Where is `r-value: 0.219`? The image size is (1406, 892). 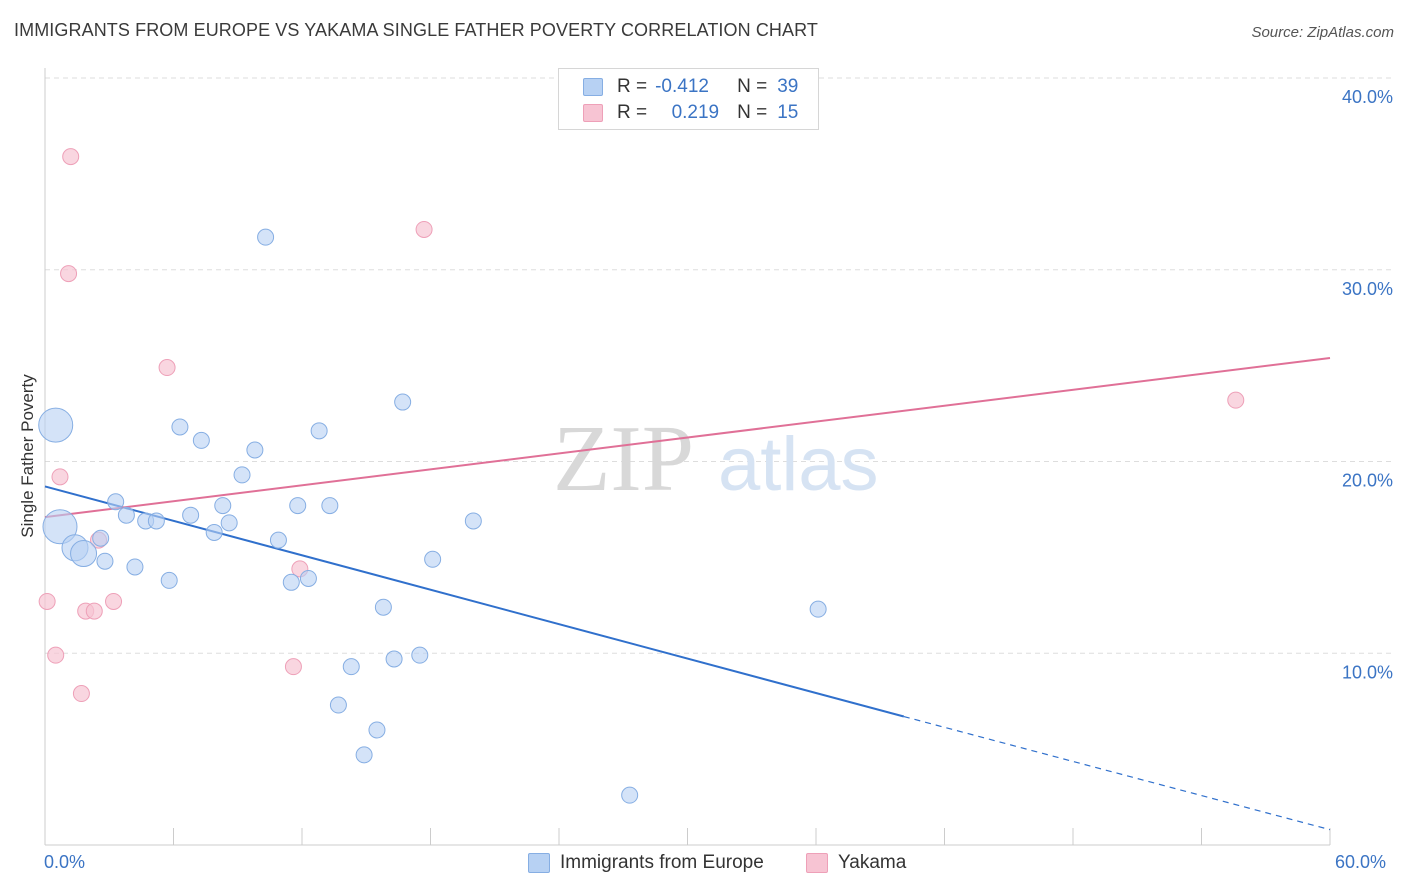 r-value: 0.219 is located at coordinates (695, 112).